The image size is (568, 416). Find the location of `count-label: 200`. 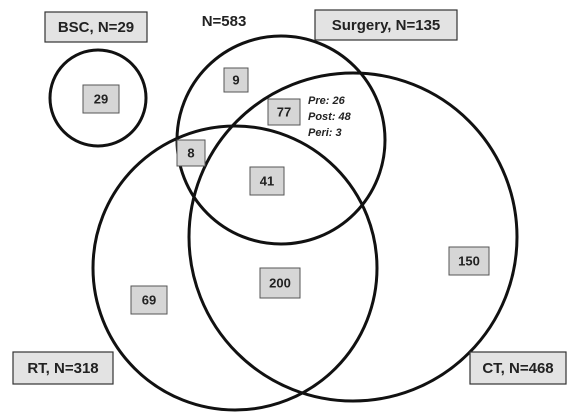

count-label: 200 is located at coordinates (280, 282).